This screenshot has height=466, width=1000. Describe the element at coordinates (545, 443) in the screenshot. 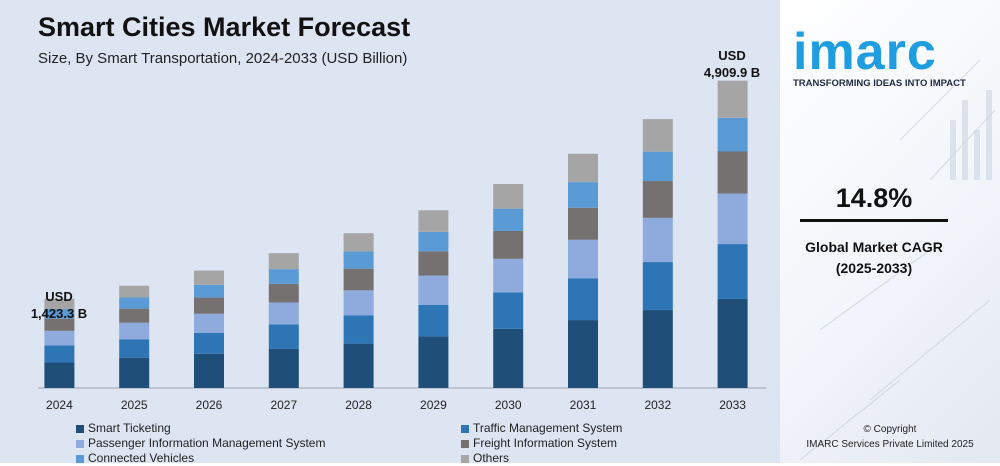

I see `legend-label: Freight Information System` at that location.